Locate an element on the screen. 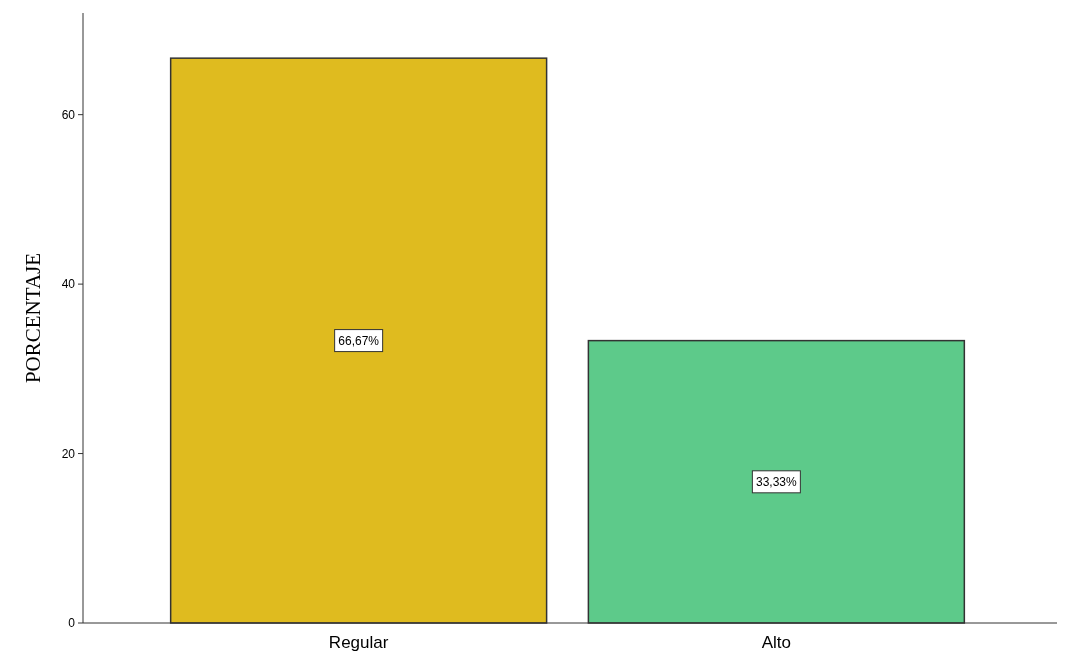 This screenshot has height=671, width=1073. y-tick-label: 20 is located at coordinates (68, 453).